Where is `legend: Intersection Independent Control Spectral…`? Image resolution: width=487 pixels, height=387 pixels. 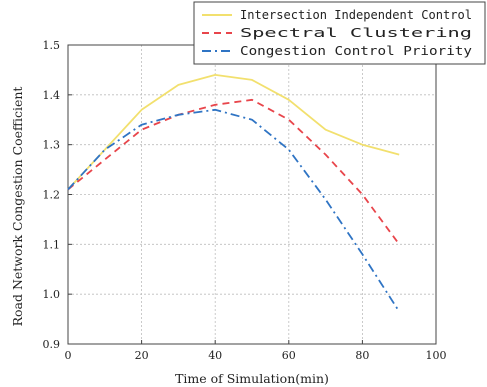
legend: Intersection Independent Control Spectral… is located at coordinates (339, 33).